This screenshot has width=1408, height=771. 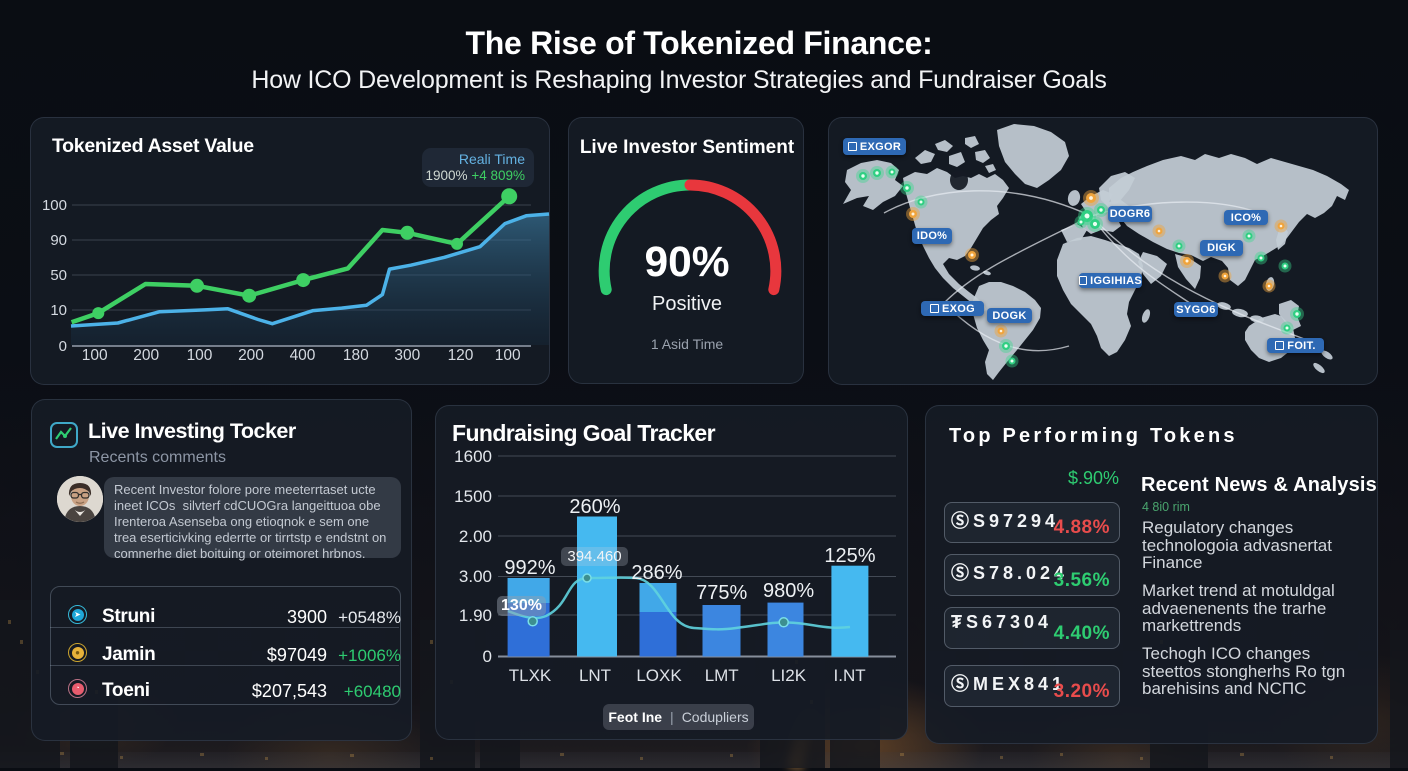 What do you see at coordinates (58, 275) in the screenshot?
I see `svg-text: 50` at bounding box center [58, 275].